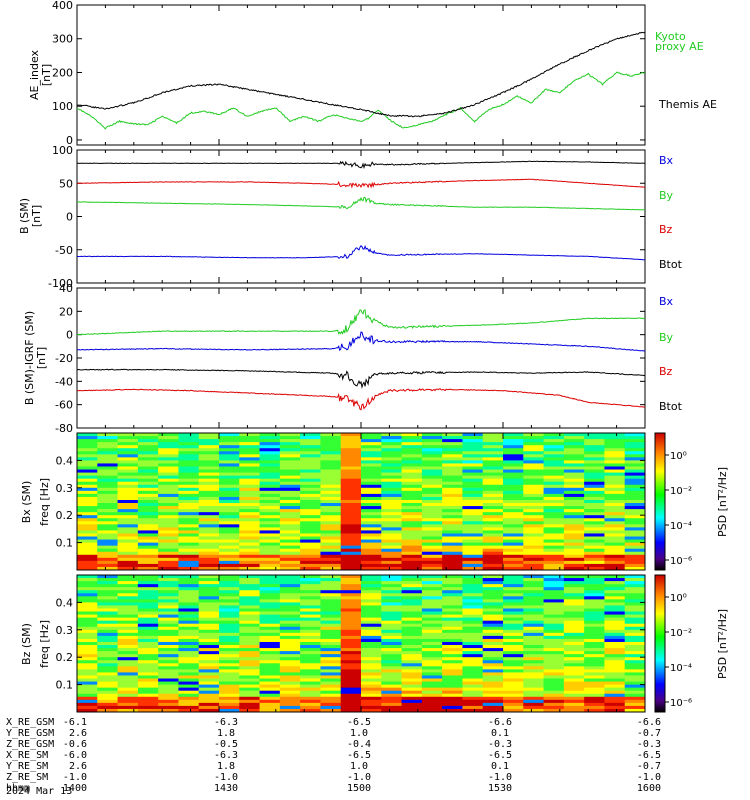  What do you see at coordinates (361, 378) in the screenshot?
I see `series-line-bz` at bounding box center [361, 378].